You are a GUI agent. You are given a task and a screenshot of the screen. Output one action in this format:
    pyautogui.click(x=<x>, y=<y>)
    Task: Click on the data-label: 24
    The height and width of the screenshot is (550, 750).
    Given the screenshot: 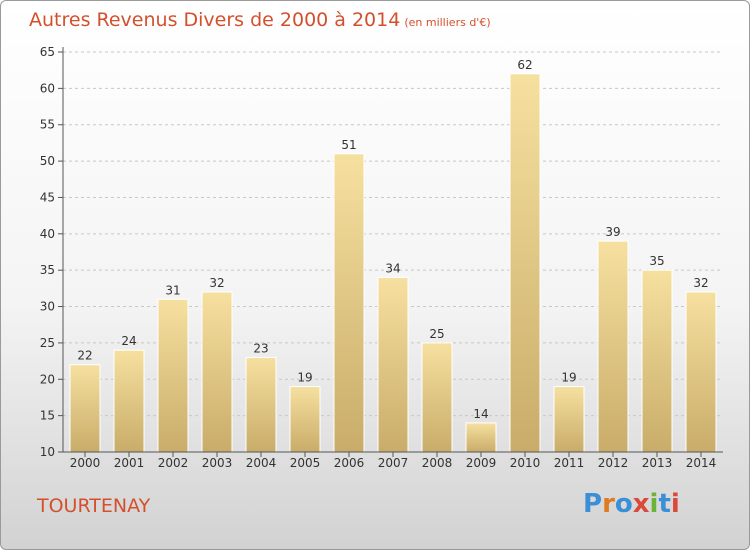 What is the action you would take?
    pyautogui.click(x=128, y=341)
    